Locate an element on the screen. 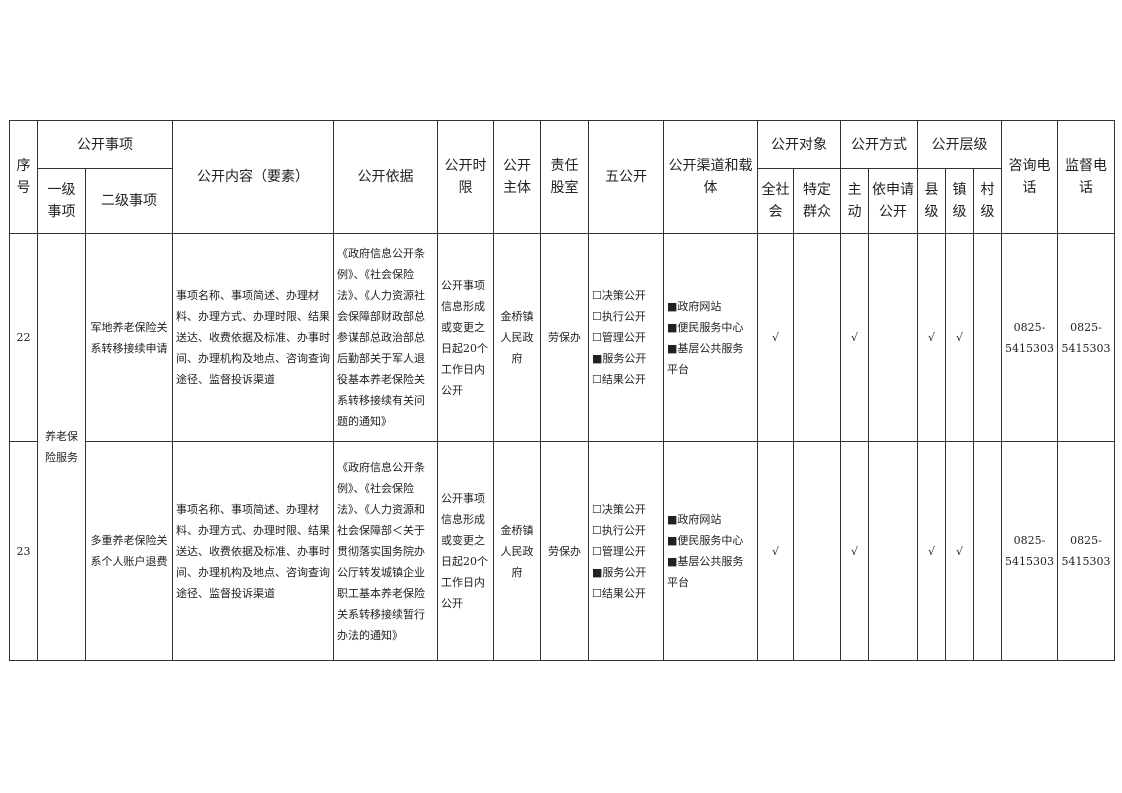  cell-seq: 23 is located at coordinates (23, 551).